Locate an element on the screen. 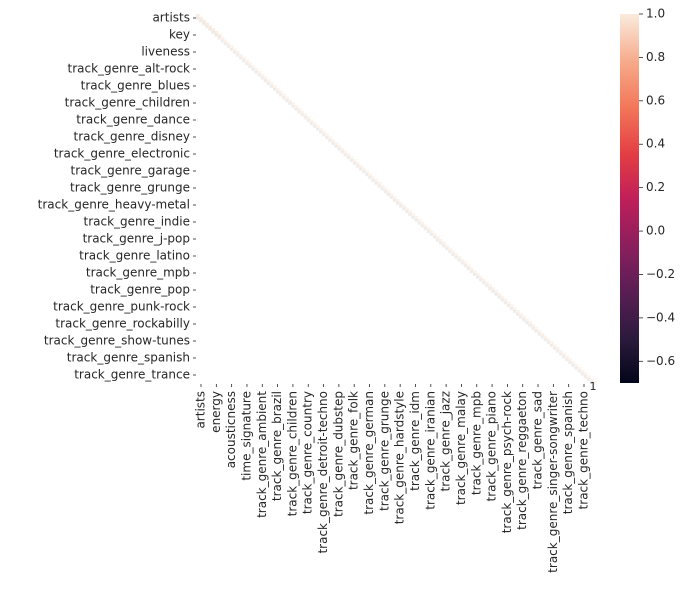 The image size is (689, 615). y-tick-label: track_genre_spanish is located at coordinates (128, 358).